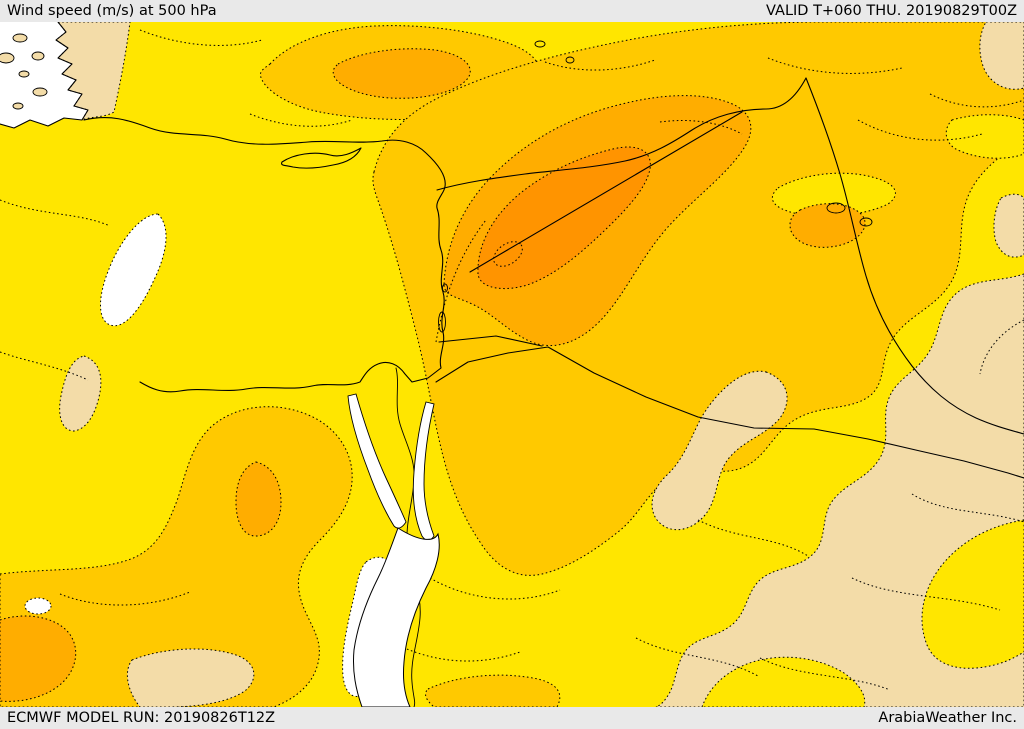 This screenshot has width=1024, height=729. I want to click on jordan-saudi-iraq-border, so click(729, 412).